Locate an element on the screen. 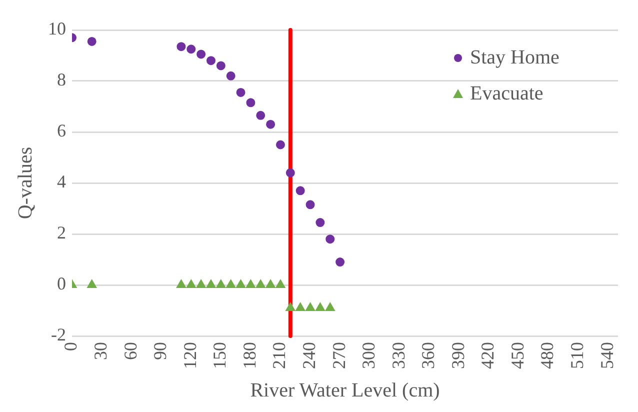  x-tick-label: 150 is located at coordinates (220, 355).